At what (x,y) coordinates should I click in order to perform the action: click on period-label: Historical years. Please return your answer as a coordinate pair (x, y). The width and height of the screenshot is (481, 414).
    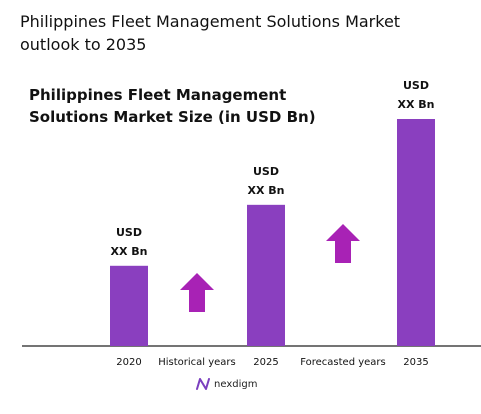
    Looking at the image, I should click on (197, 362).